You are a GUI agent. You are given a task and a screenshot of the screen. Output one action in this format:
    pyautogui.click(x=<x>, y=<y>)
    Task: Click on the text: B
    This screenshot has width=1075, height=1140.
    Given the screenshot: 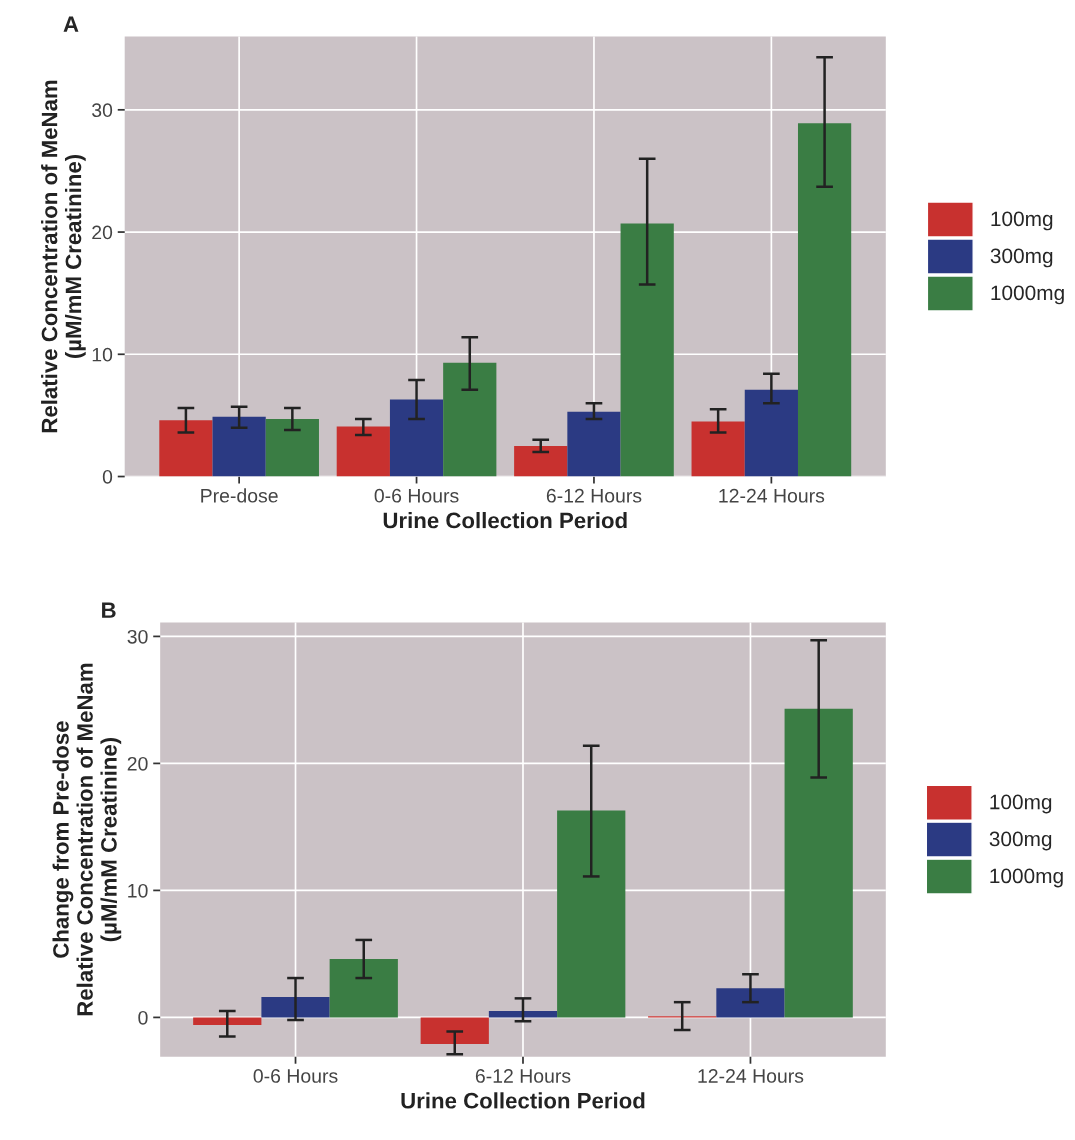 What is the action you would take?
    pyautogui.click(x=109, y=610)
    